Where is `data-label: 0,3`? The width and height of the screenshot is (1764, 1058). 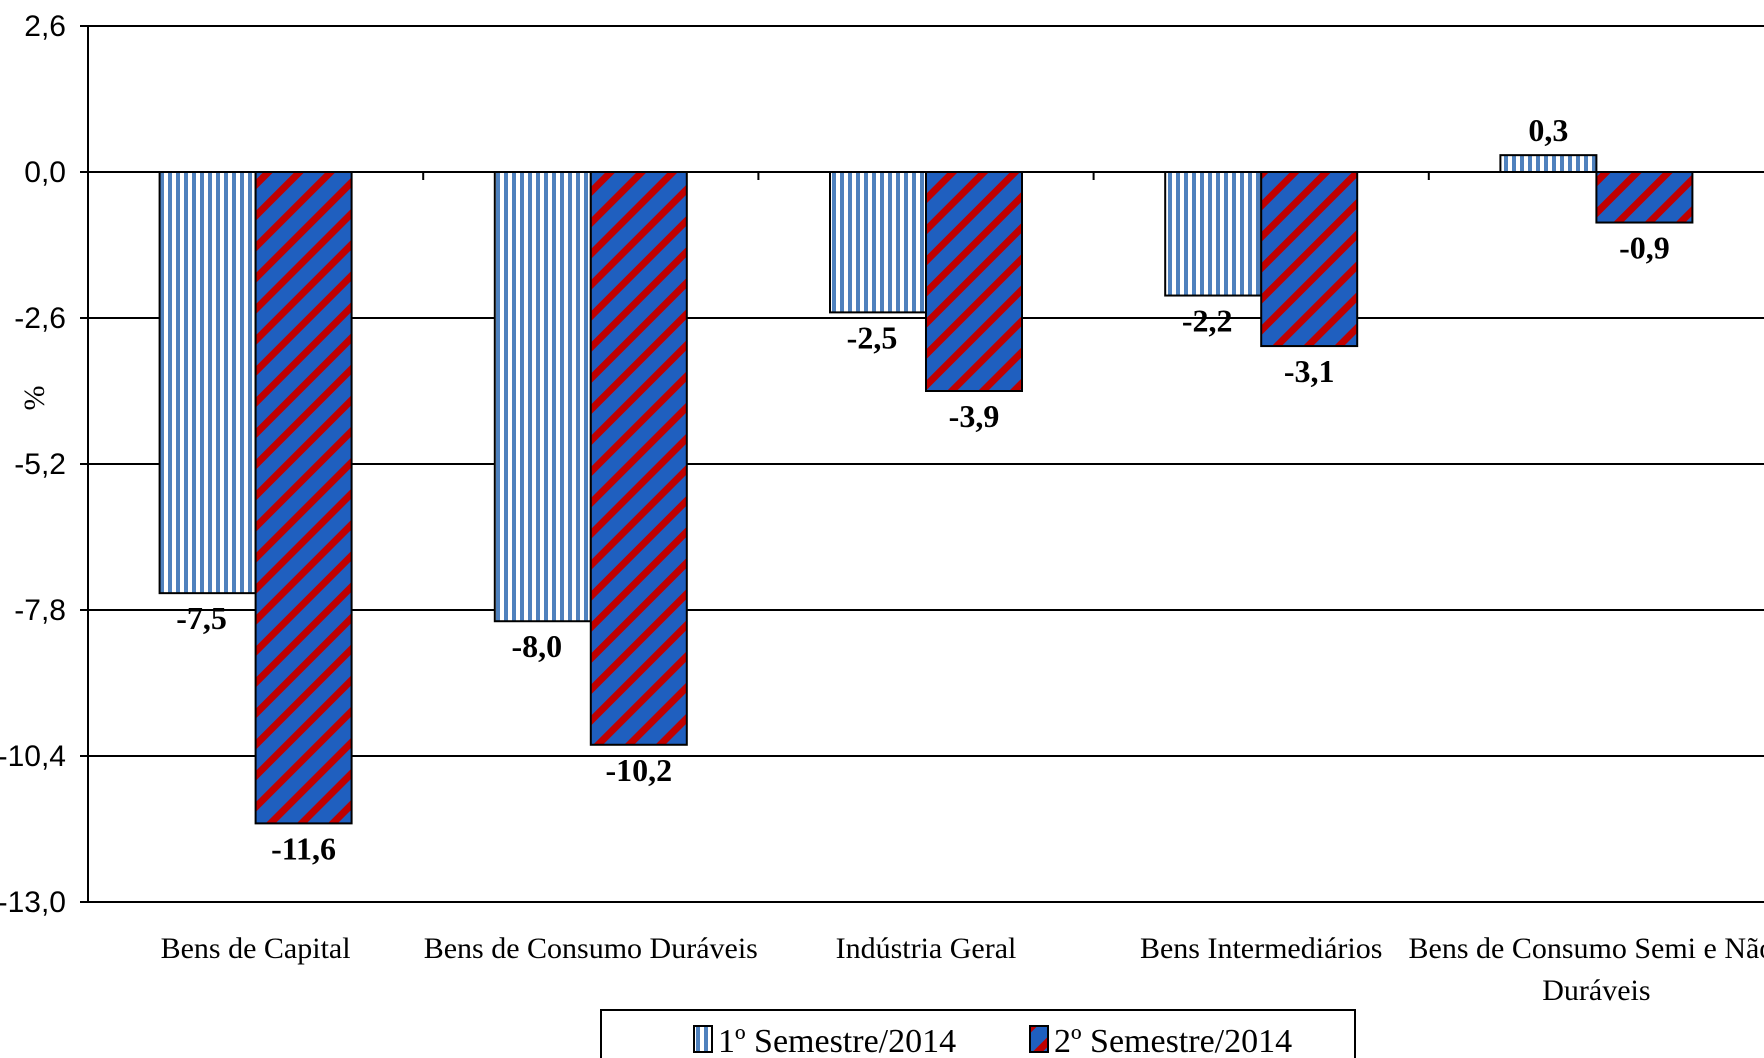
data-label: 0,3 is located at coordinates (1548, 130).